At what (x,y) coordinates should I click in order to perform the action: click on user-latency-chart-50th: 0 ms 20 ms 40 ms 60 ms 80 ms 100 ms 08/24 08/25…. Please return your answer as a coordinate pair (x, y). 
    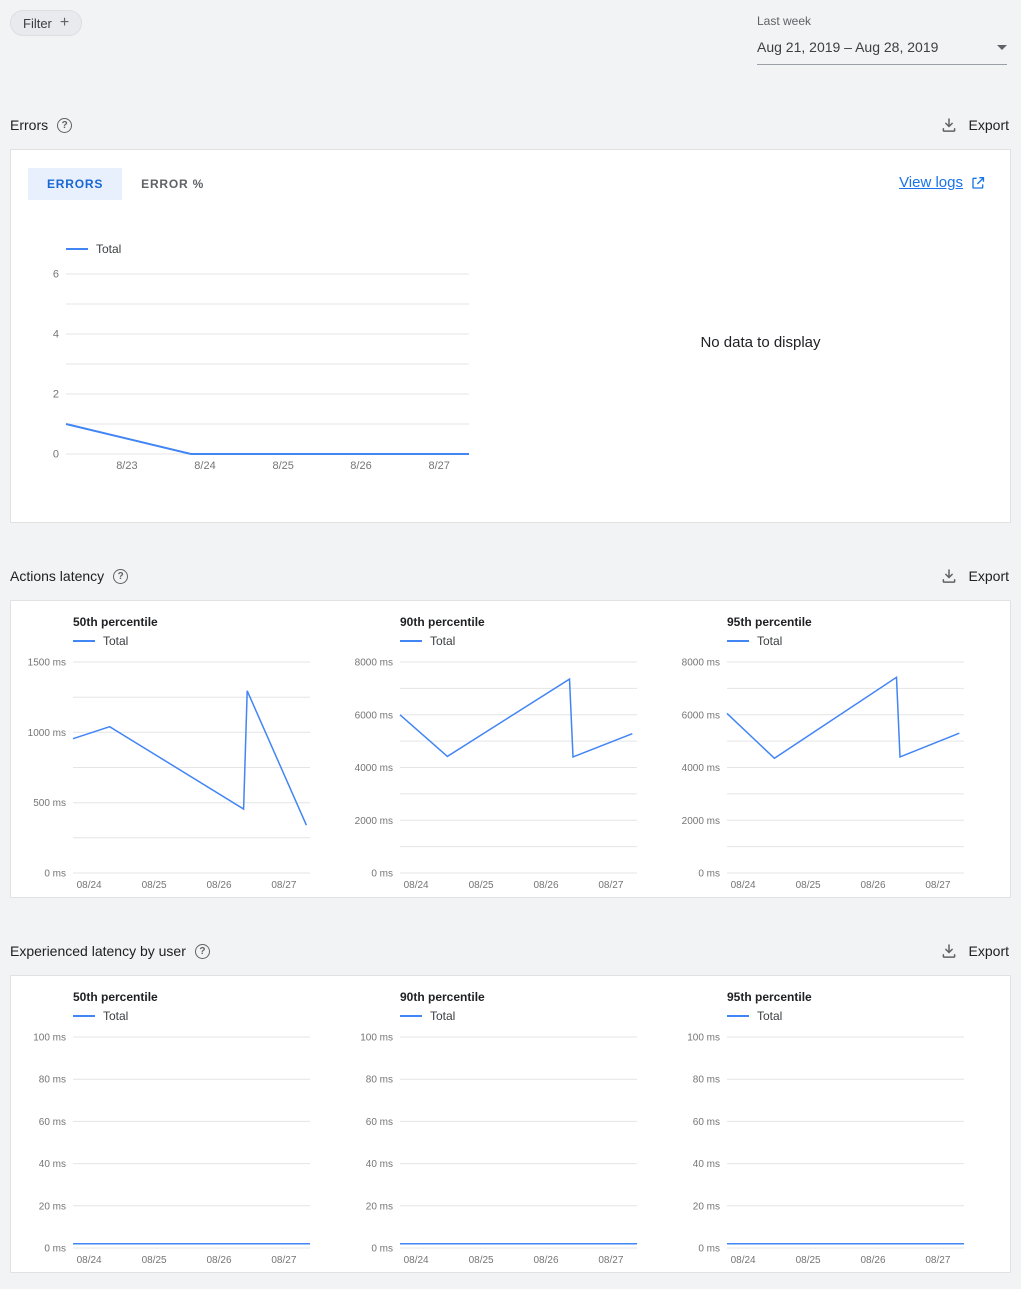
    Looking at the image, I should click on (184, 1151).